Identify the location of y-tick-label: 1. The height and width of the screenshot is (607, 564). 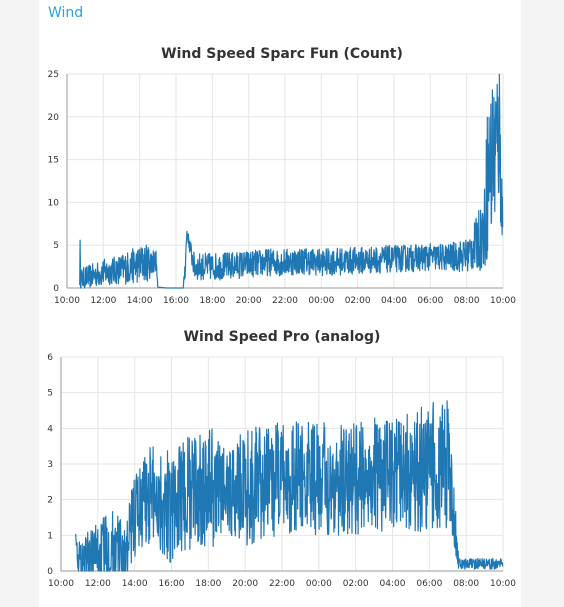
(50, 536).